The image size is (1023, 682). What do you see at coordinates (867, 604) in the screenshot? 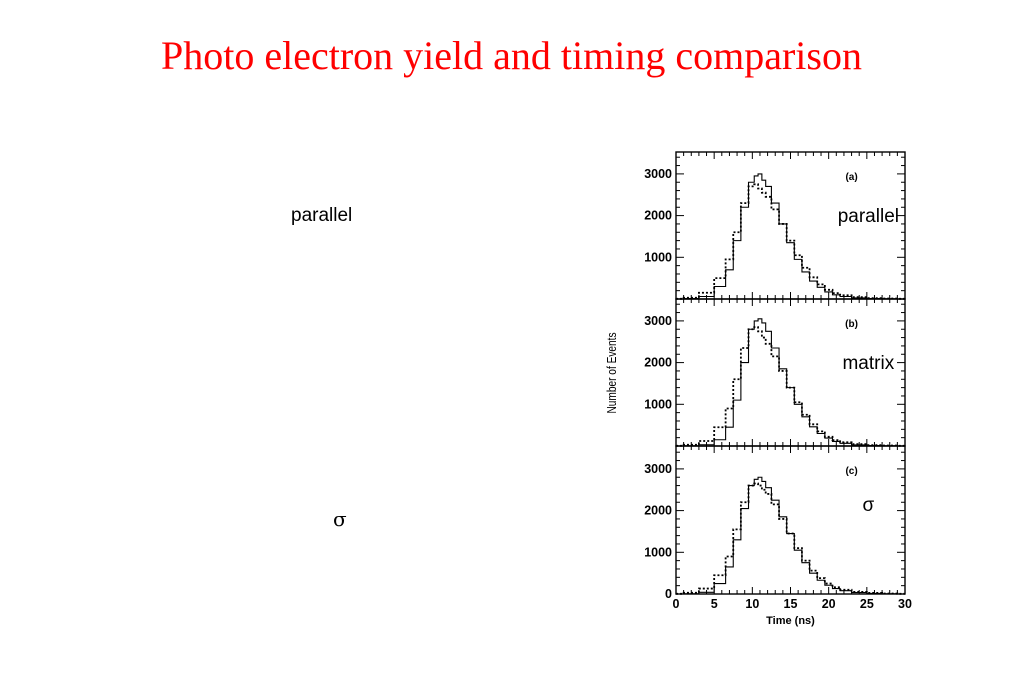
I see `x-tick-label: 25` at bounding box center [867, 604].